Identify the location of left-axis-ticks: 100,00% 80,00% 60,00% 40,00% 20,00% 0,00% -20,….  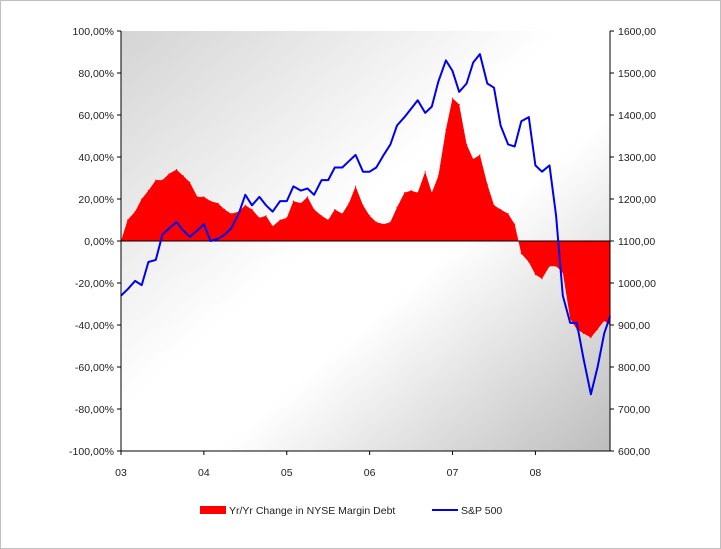
(95, 242).